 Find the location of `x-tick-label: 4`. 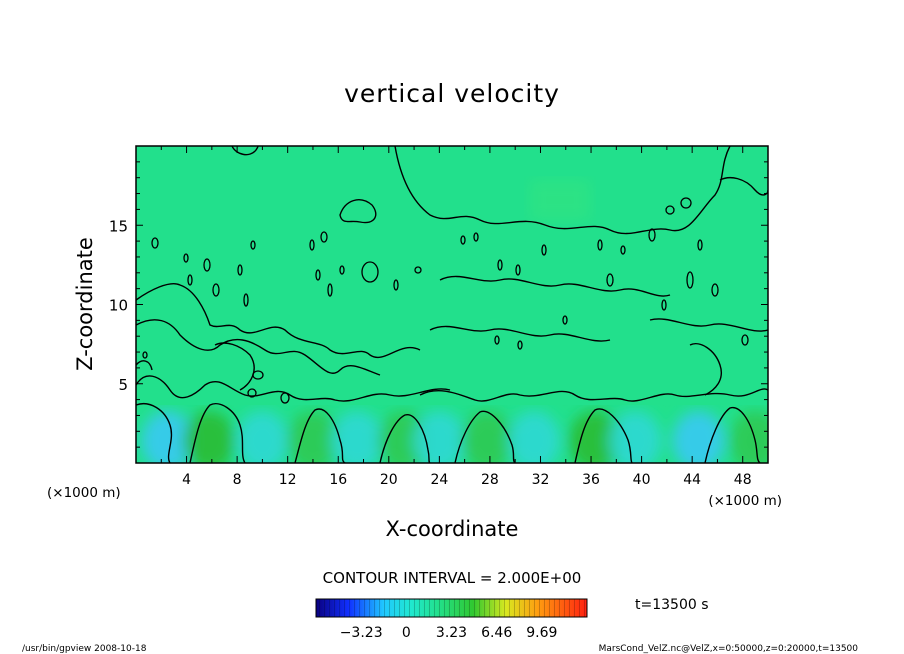

x-tick-label: 4 is located at coordinates (186, 480).